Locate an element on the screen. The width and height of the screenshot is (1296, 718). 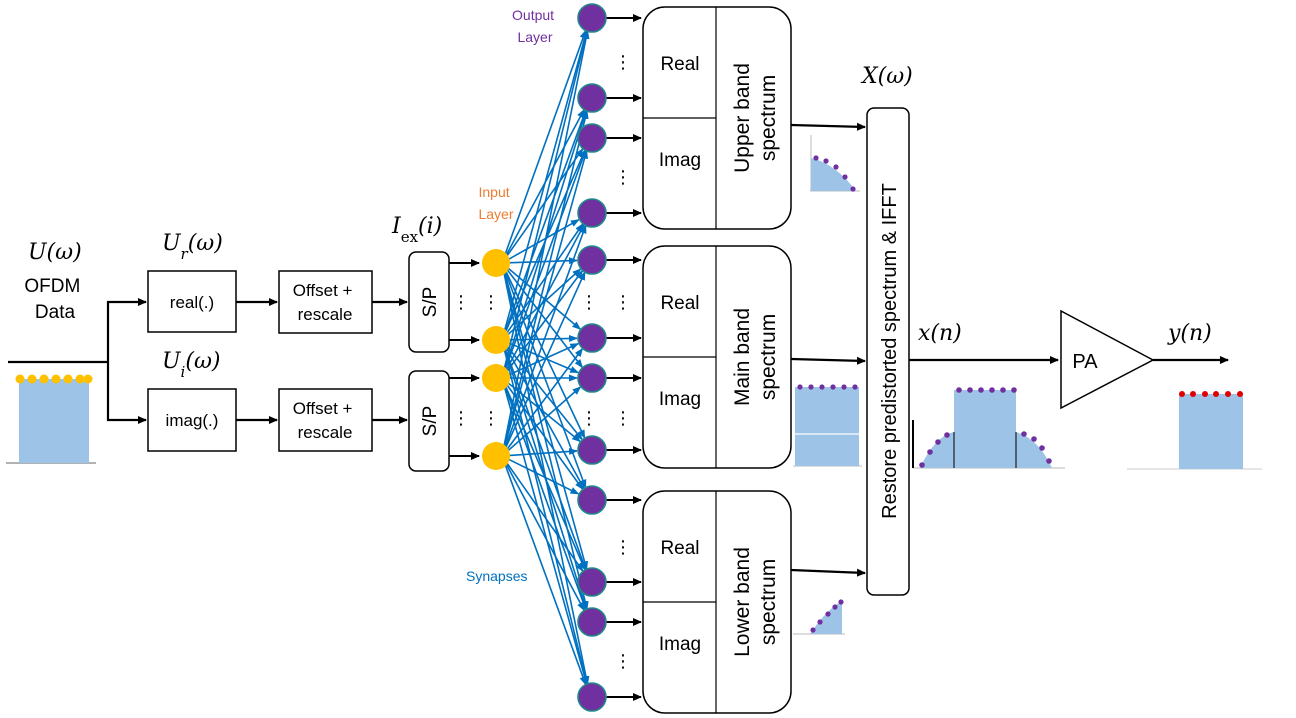
ui-omega-label-subscript: i is located at coordinates (183, 372).